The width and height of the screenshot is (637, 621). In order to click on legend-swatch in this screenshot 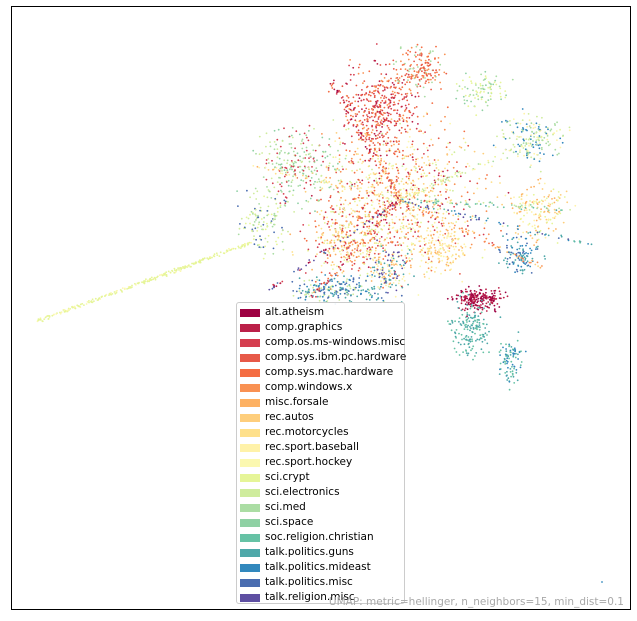, I will do `click(250, 492)`.